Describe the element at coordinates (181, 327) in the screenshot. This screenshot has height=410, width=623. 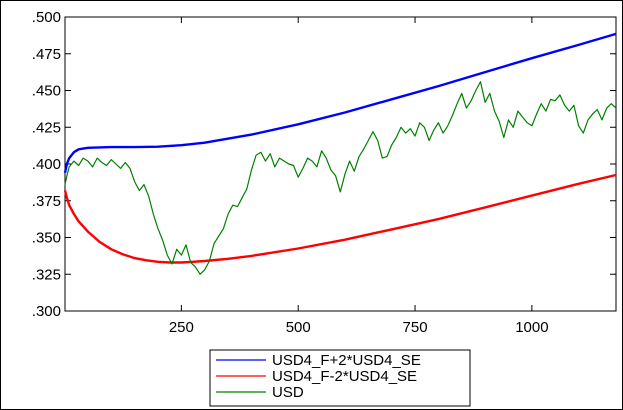
I see `x-tick-label: 250` at that location.